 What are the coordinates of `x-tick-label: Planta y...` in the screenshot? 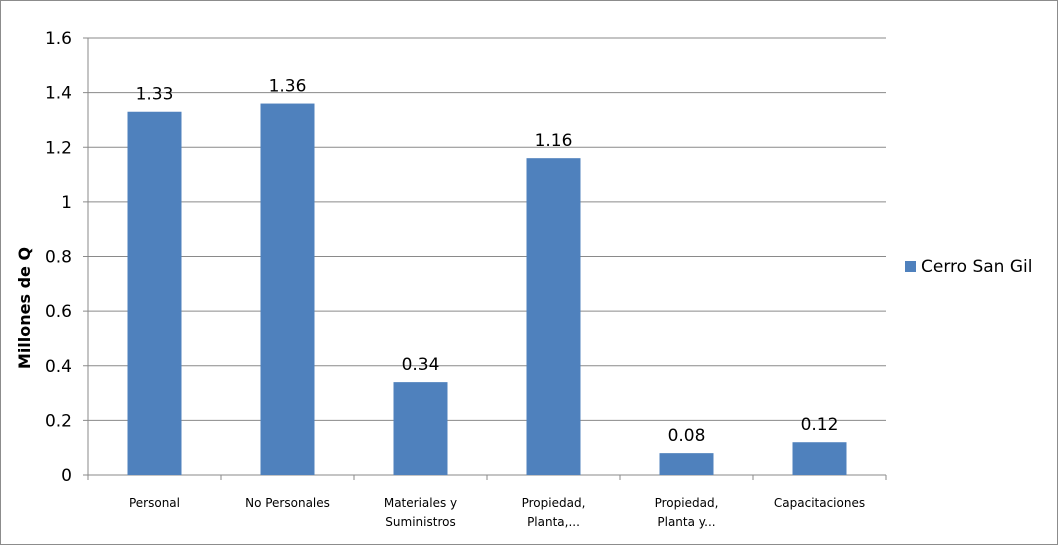 It's located at (686, 522).